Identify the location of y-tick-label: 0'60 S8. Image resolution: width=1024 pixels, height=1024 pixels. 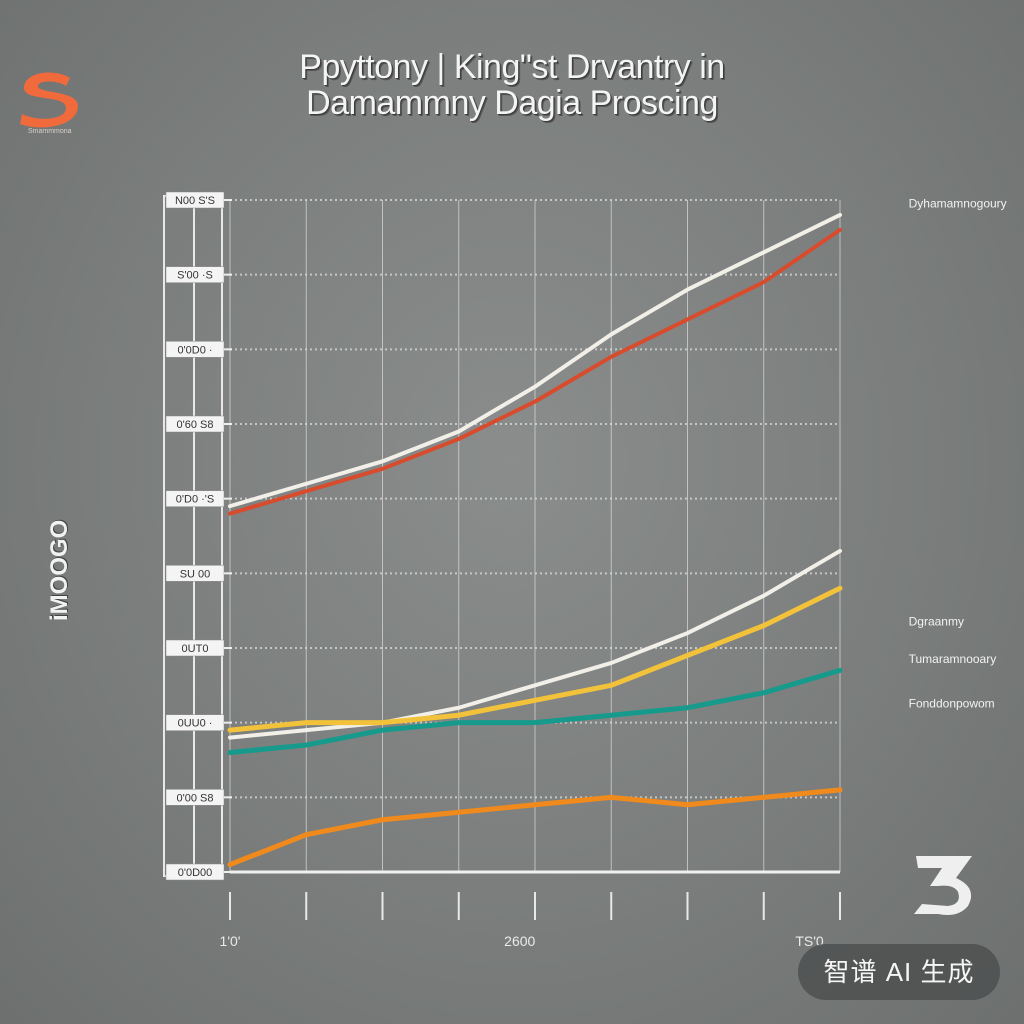
(195, 425).